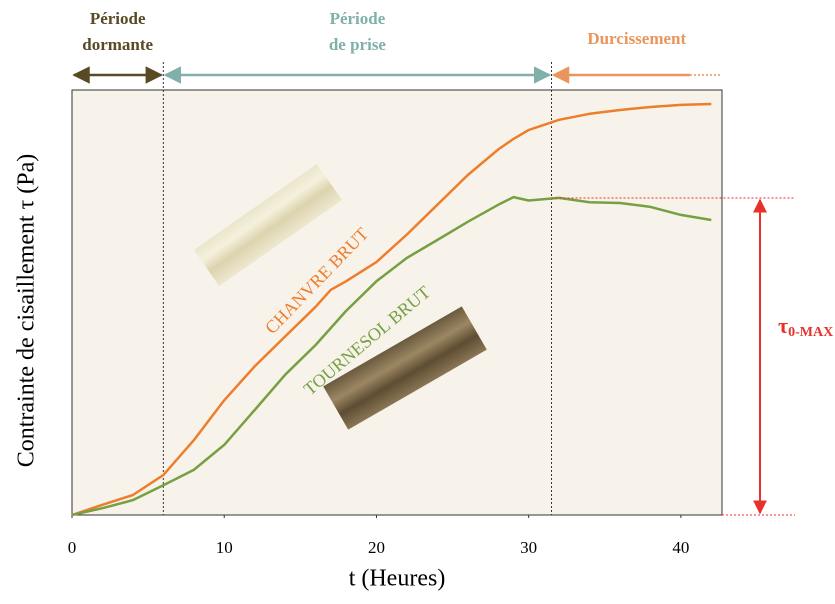 Image resolution: width=835 pixels, height=604 pixels. Describe the element at coordinates (783, 325) in the screenshot. I see `annotation-symbol: τ` at that location.